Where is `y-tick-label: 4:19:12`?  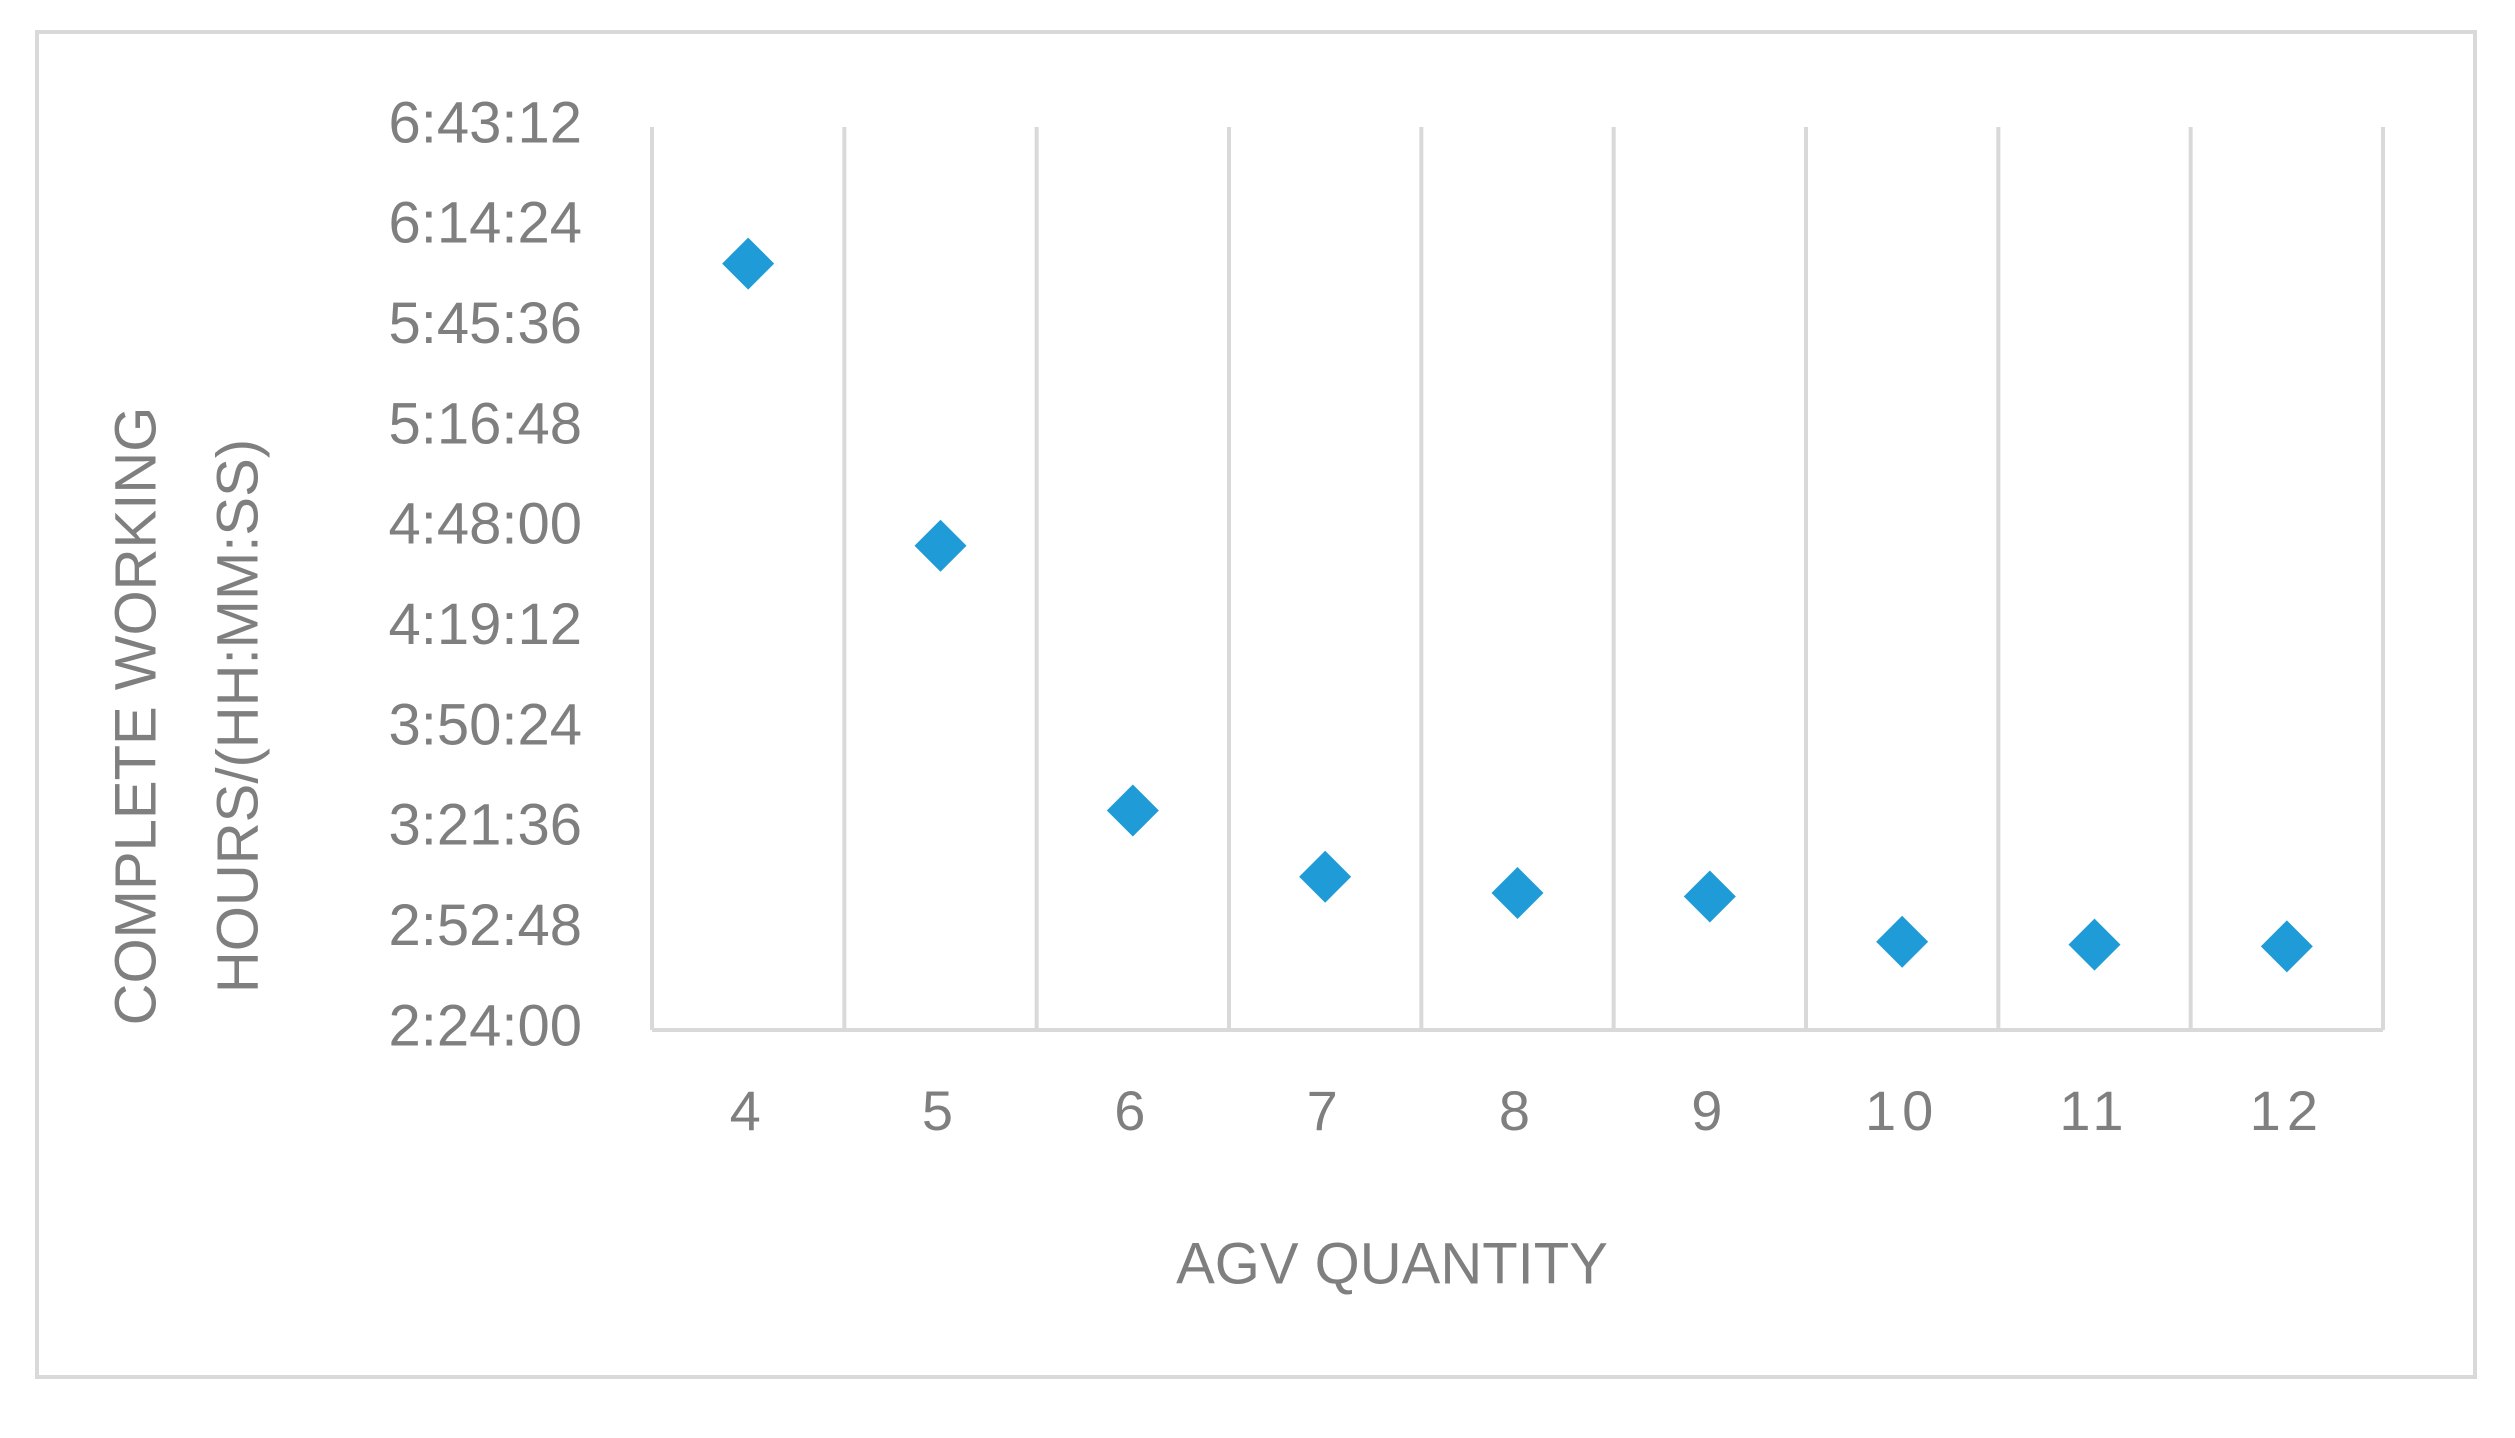 y-tick-label: 4:19:12 is located at coordinates (485, 624).